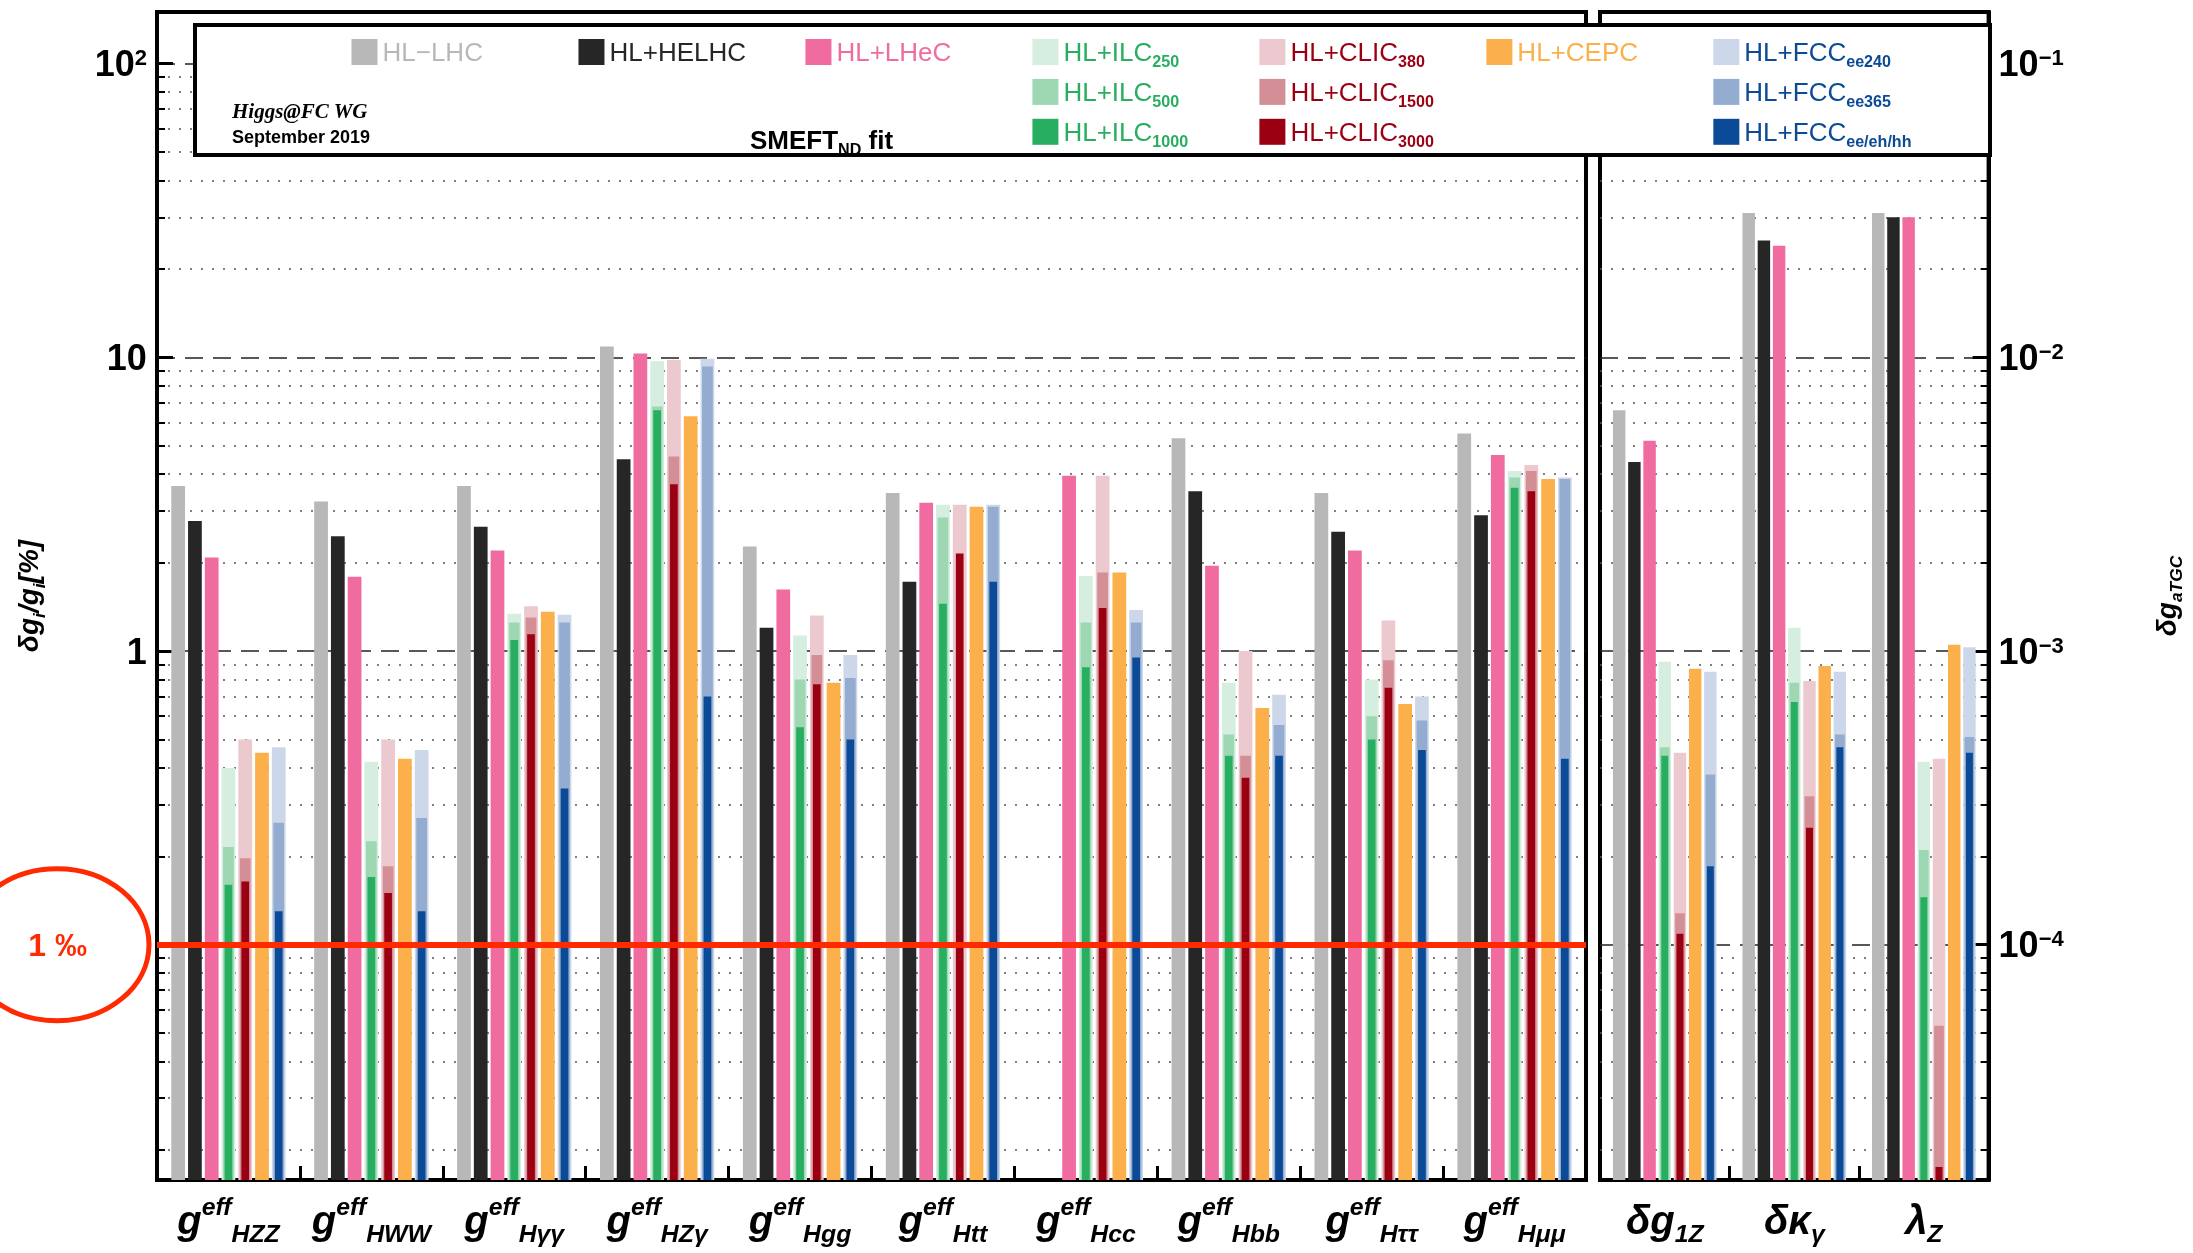 The image size is (2193, 1253). What do you see at coordinates (31, 595) in the screenshot?
I see `y-axis-title: δgi/gi[%]` at bounding box center [31, 595].